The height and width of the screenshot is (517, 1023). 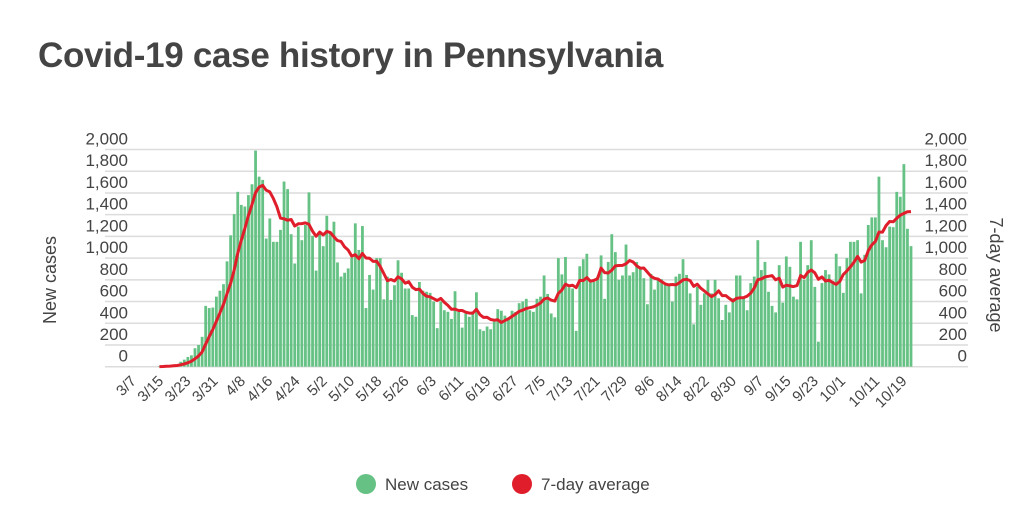 I want to click on x-tick-label: 7/21, so click(x=587, y=389).